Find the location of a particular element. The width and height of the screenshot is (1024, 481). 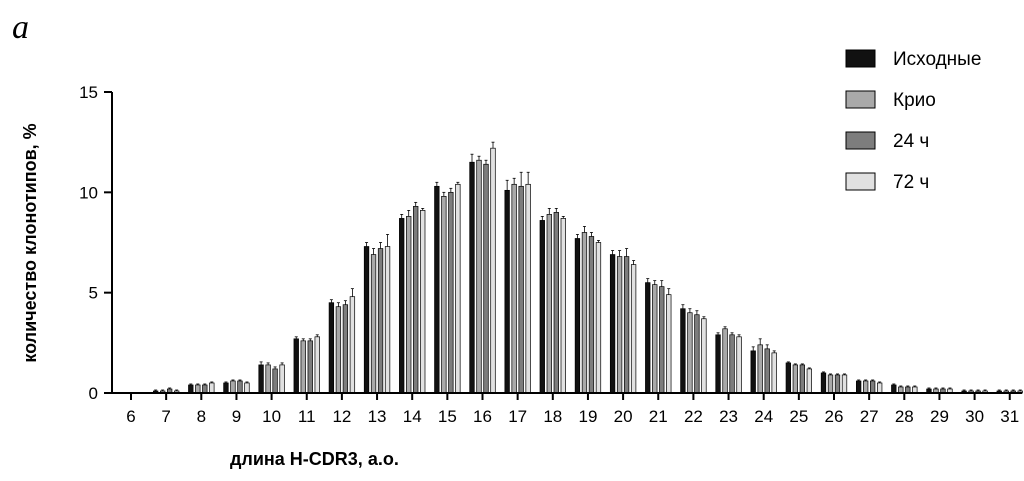

bar-24 ч-24 is located at coordinates (767, 371).